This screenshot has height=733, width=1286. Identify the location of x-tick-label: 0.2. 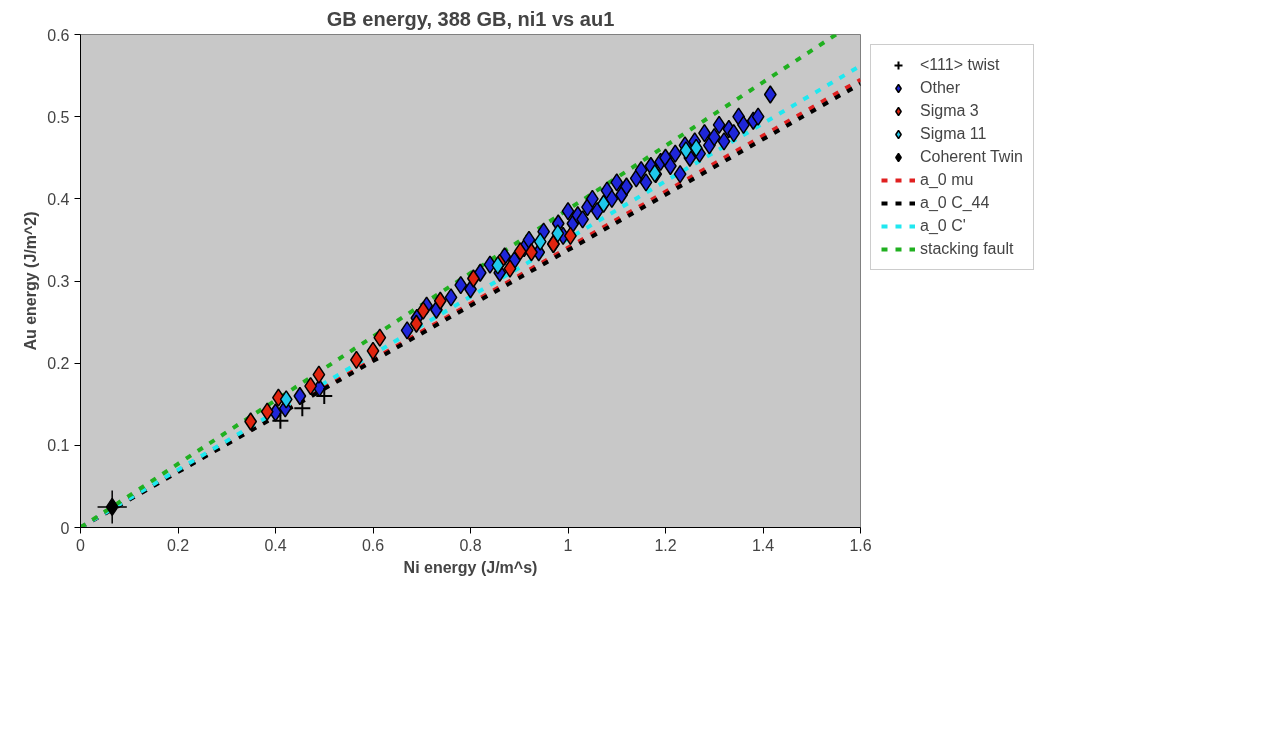
(178, 545).